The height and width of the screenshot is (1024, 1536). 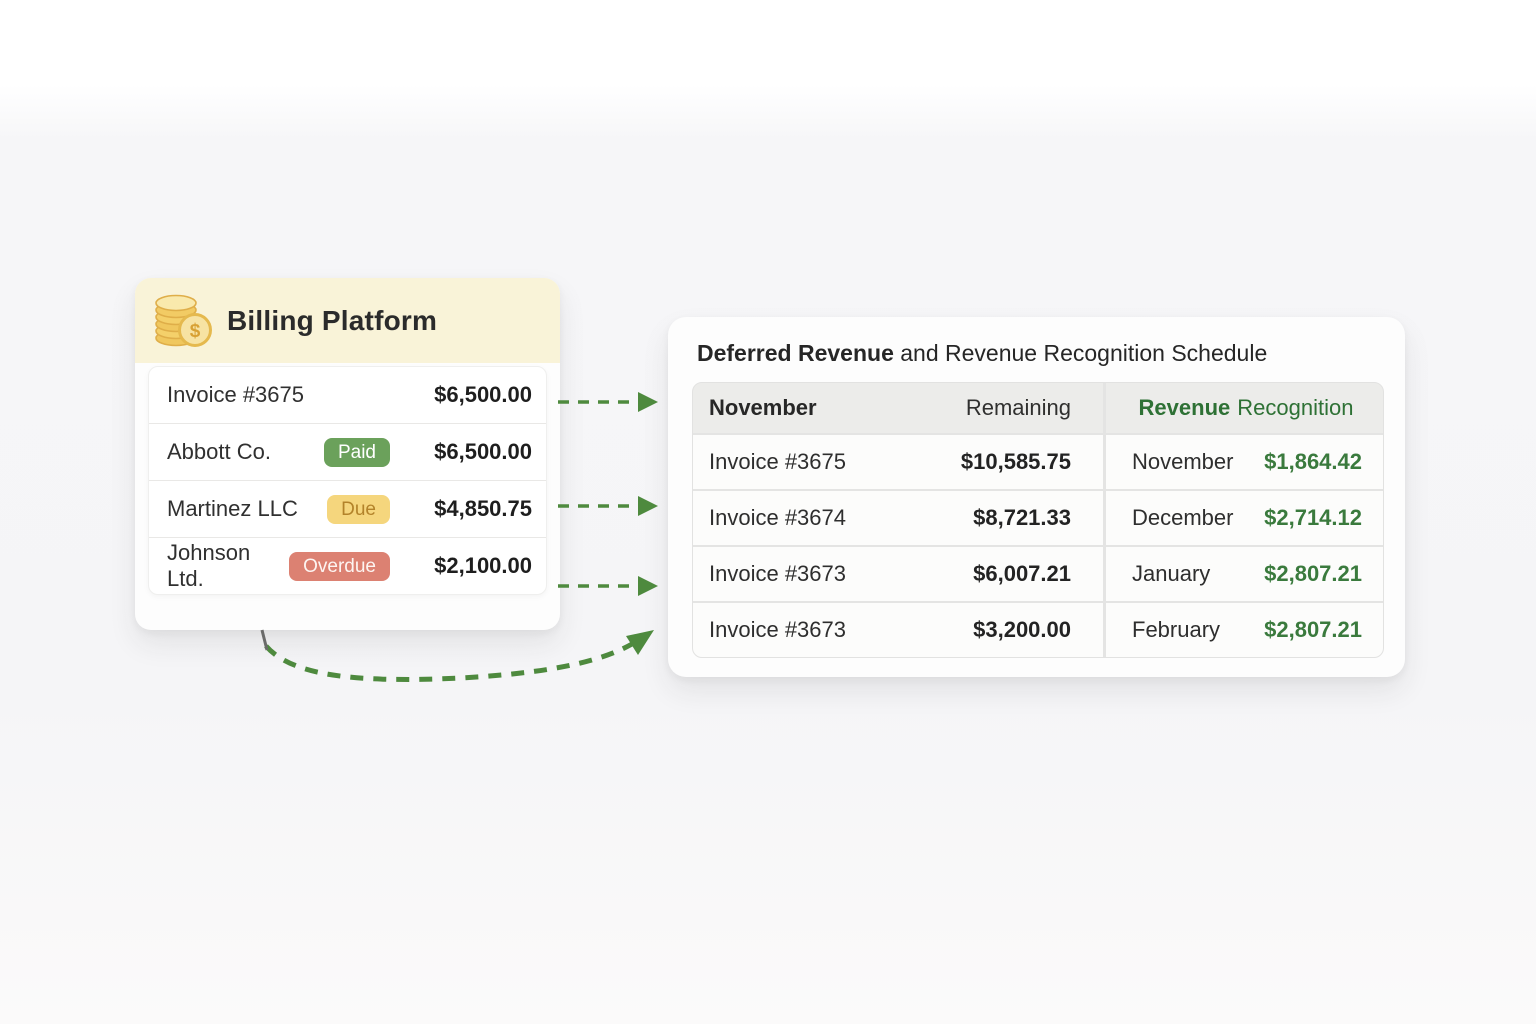 What do you see at coordinates (483, 508) in the screenshot?
I see `client-amount: $4,850.75` at bounding box center [483, 508].